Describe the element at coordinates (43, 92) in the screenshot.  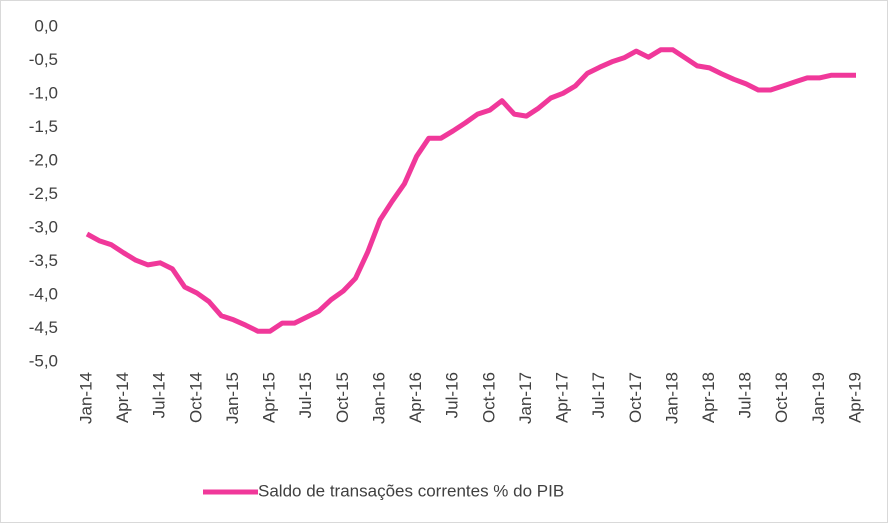
I see `y-tick-label: -1,0` at that location.